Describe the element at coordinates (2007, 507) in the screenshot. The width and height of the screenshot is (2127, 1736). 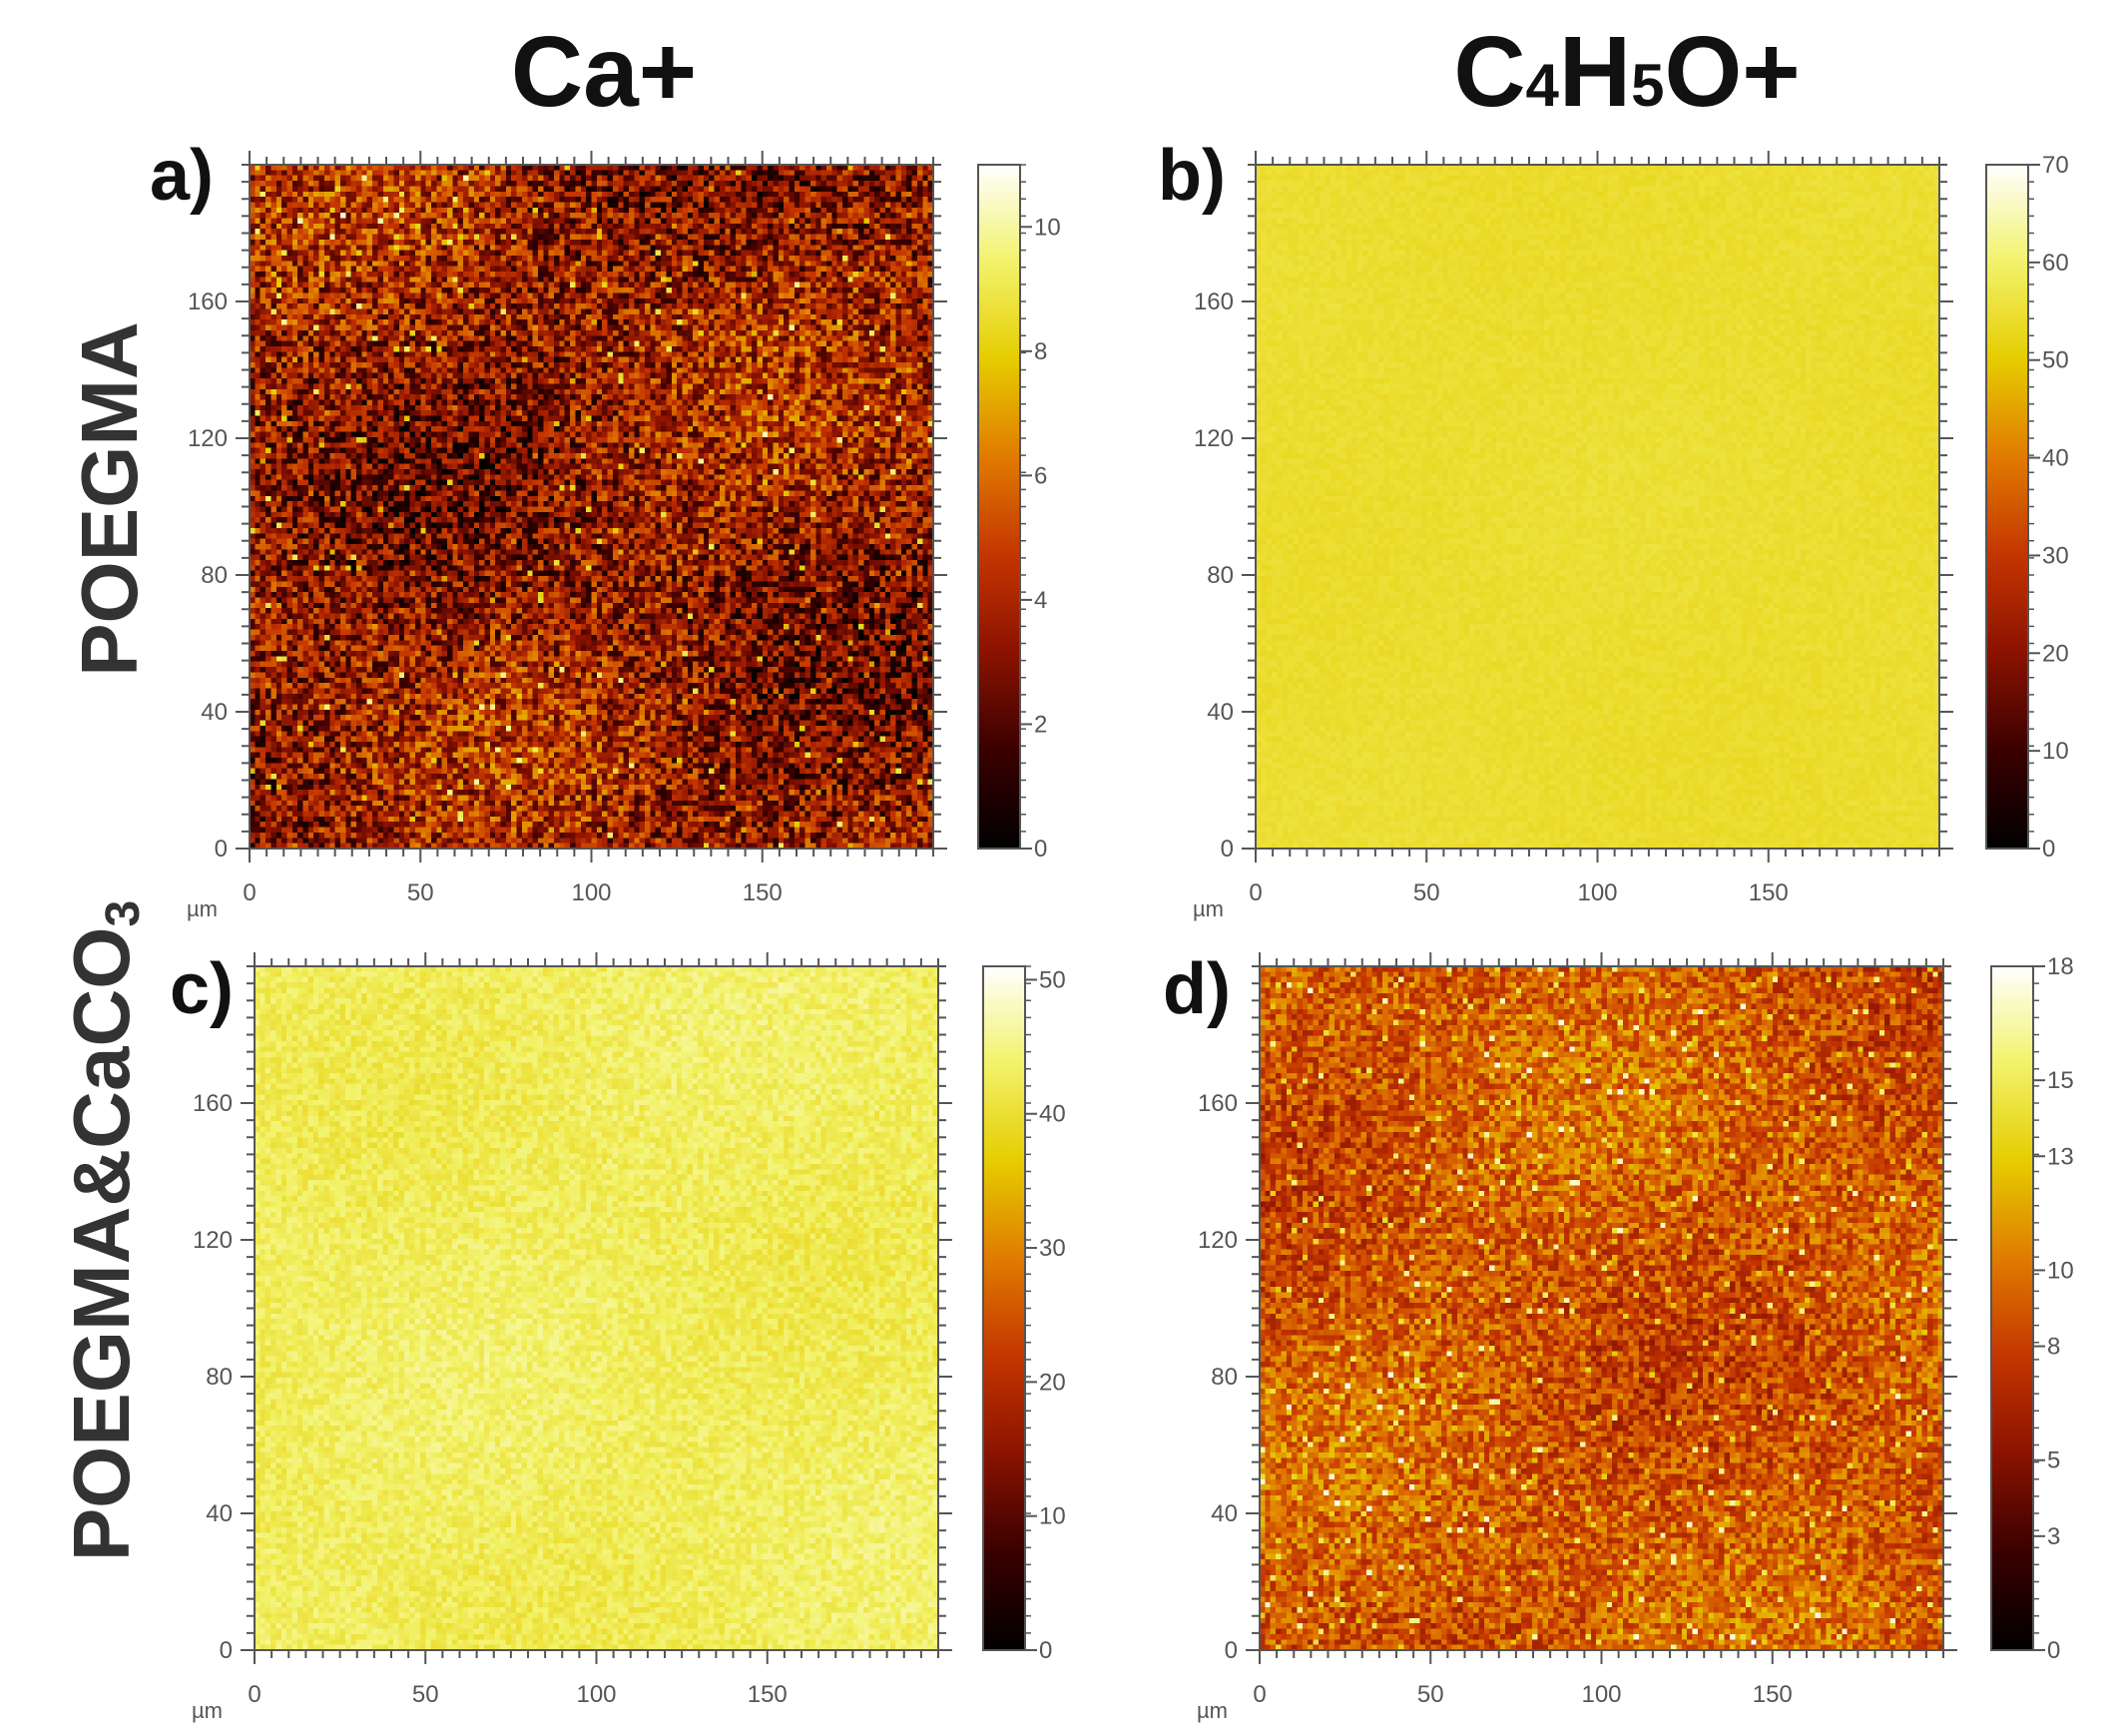
I see `panel-b-colorbar` at that location.